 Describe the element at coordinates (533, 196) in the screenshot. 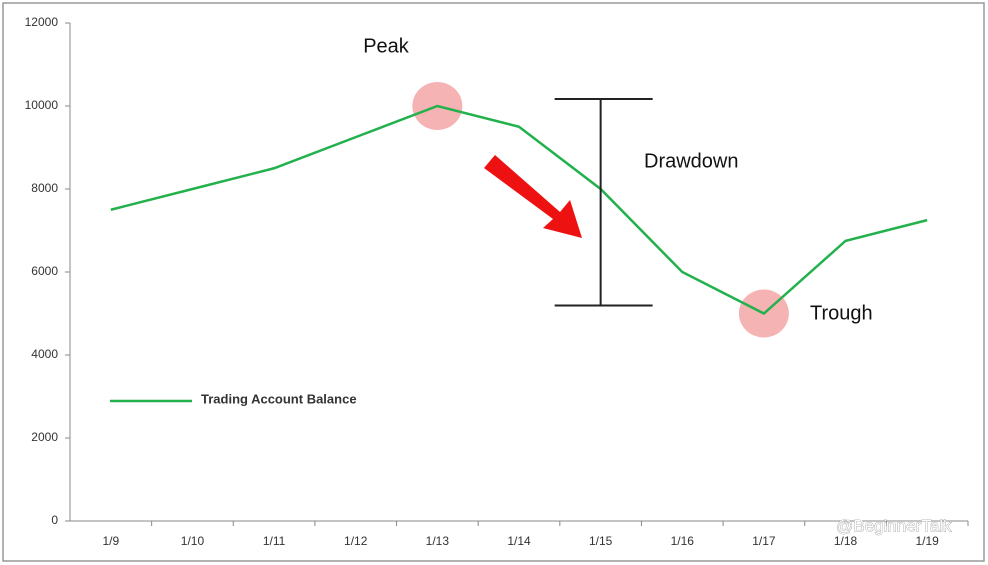

I see `arrow` at that location.